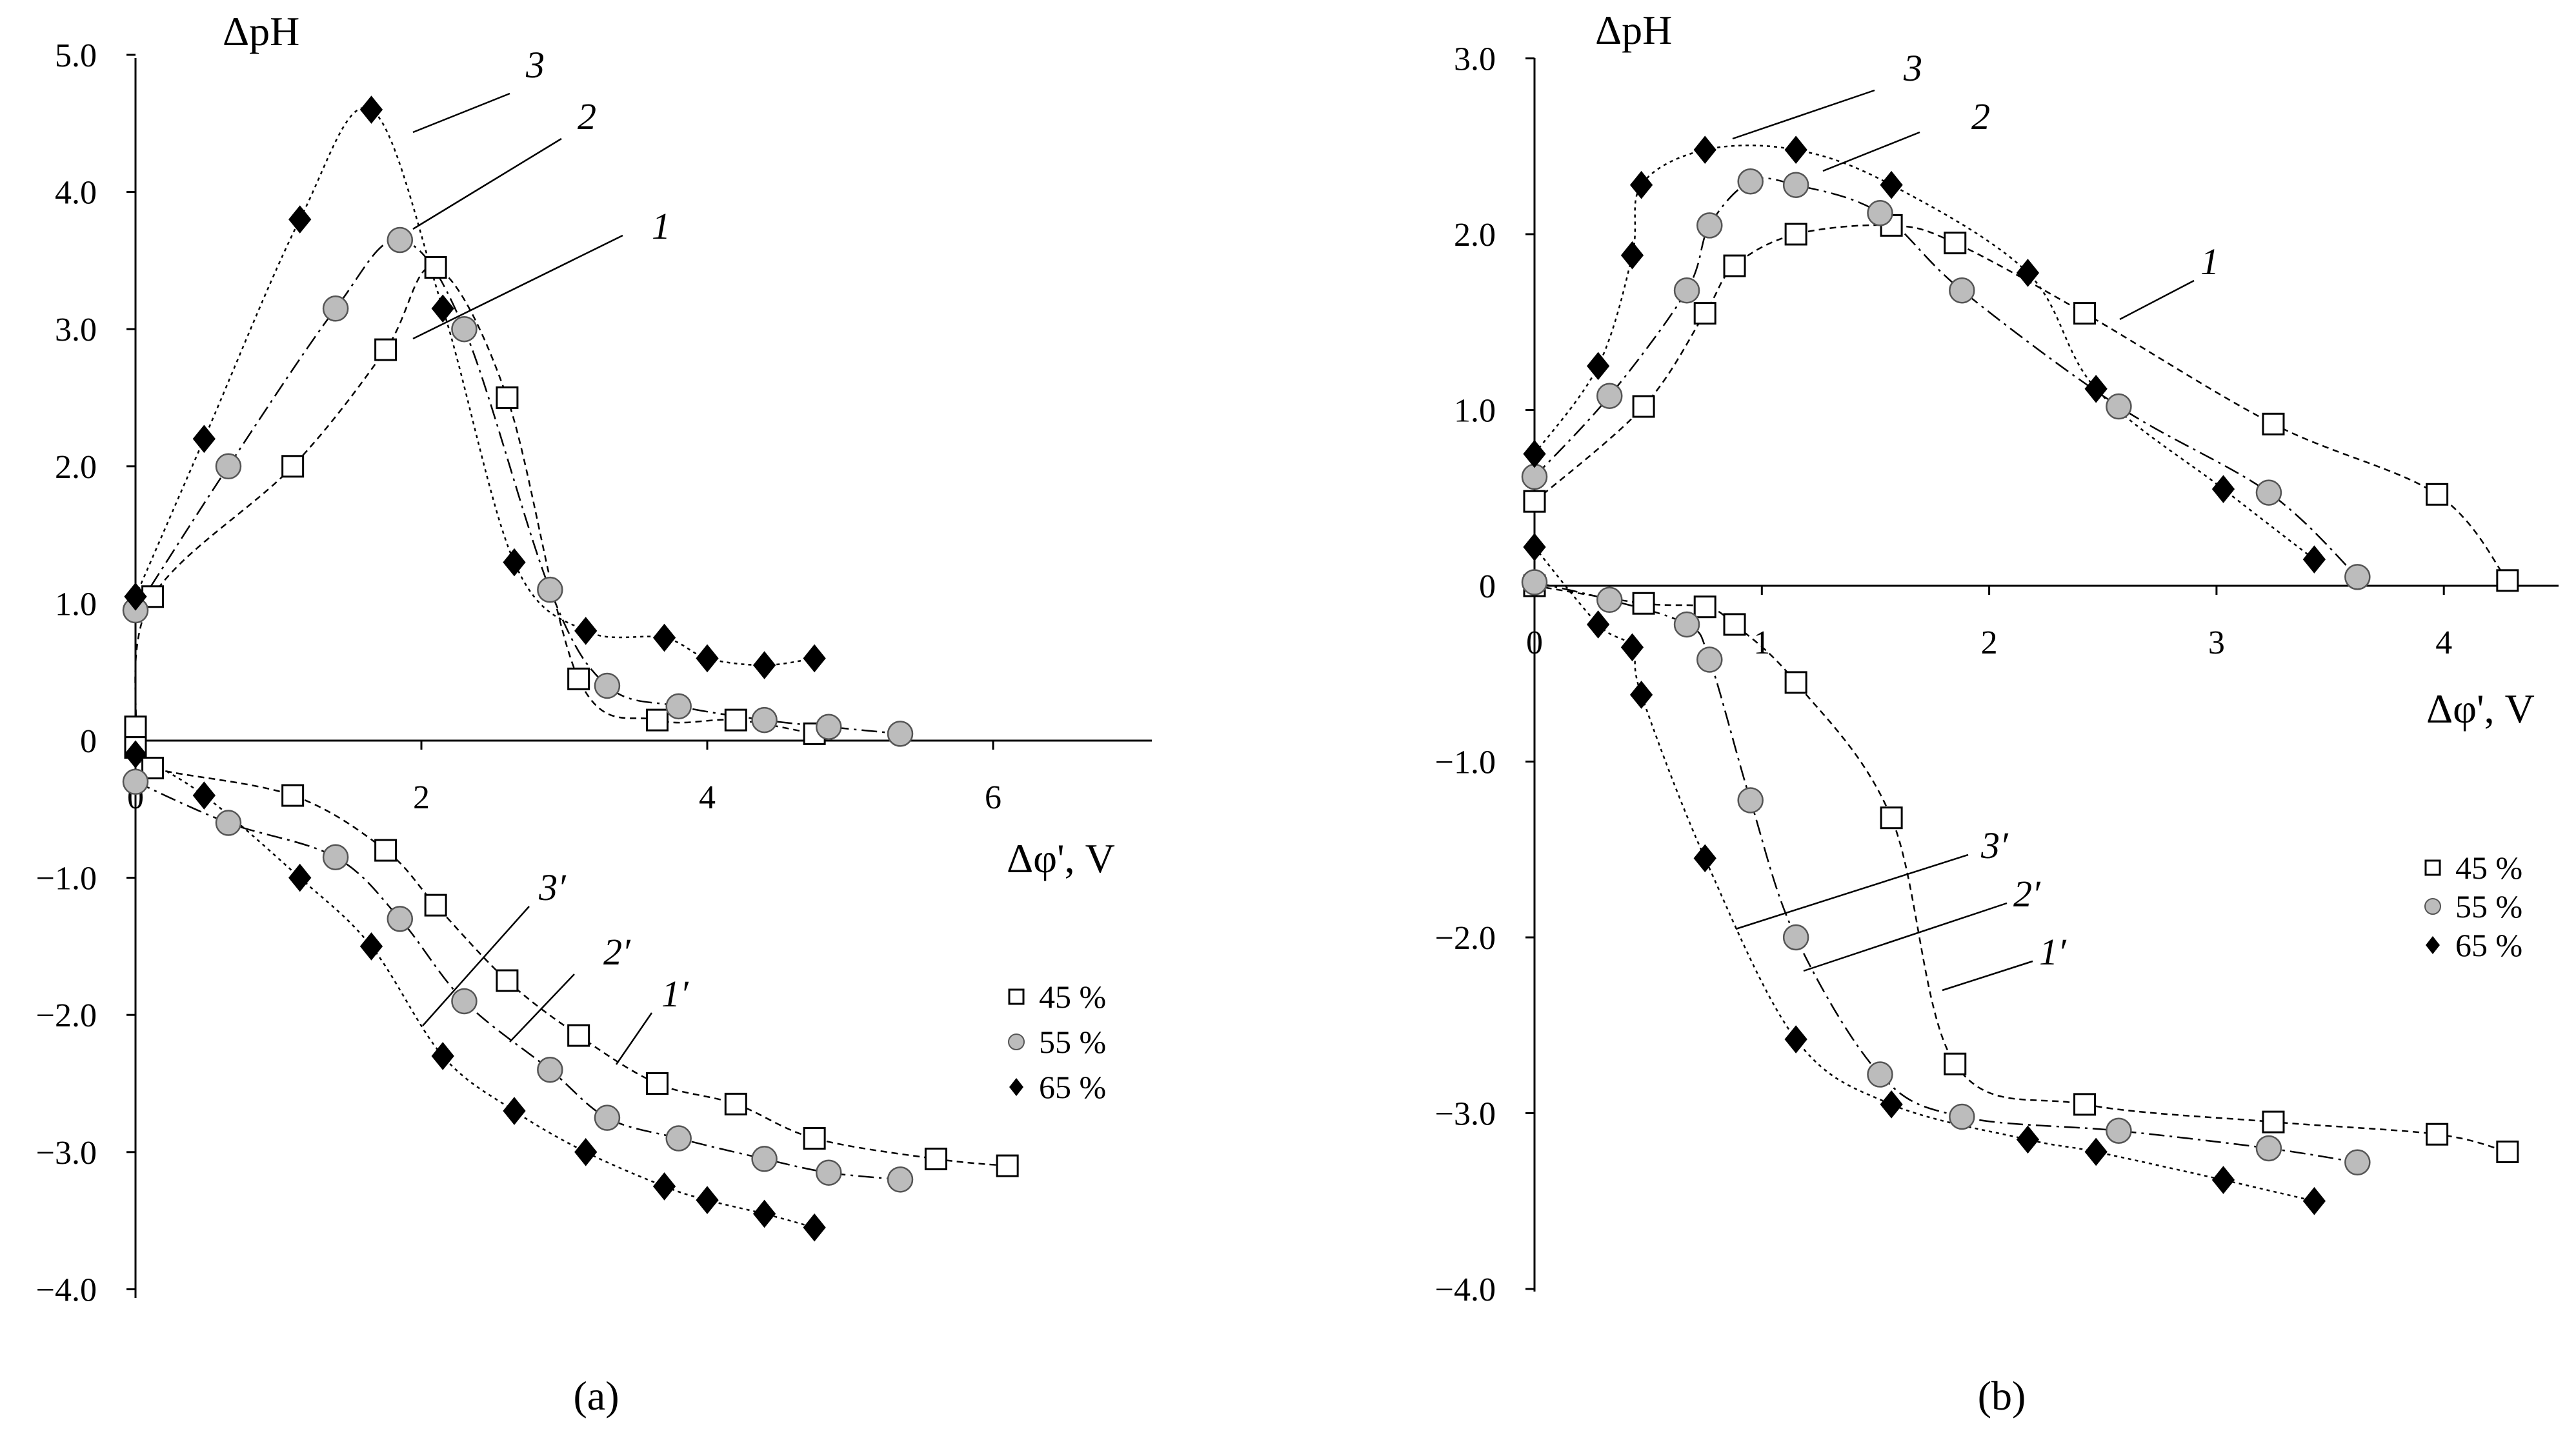 The height and width of the screenshot is (1438, 2576). What do you see at coordinates (617, 952) in the screenshot?
I see `curve-number-label: 2′` at bounding box center [617, 952].